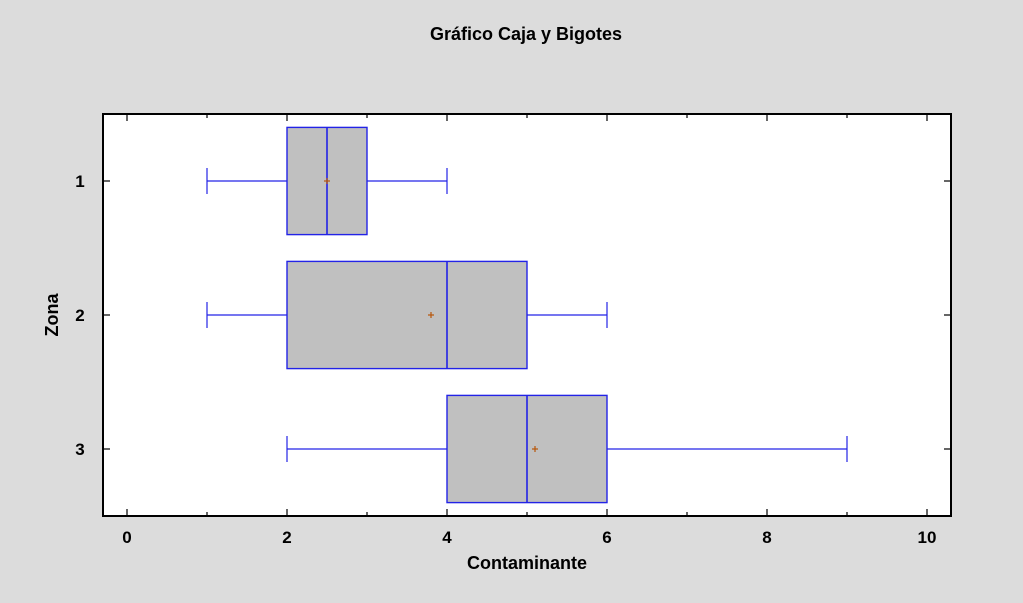 Image resolution: width=1023 pixels, height=603 pixels. I want to click on y-axis-label: Zona, so click(52, 315).